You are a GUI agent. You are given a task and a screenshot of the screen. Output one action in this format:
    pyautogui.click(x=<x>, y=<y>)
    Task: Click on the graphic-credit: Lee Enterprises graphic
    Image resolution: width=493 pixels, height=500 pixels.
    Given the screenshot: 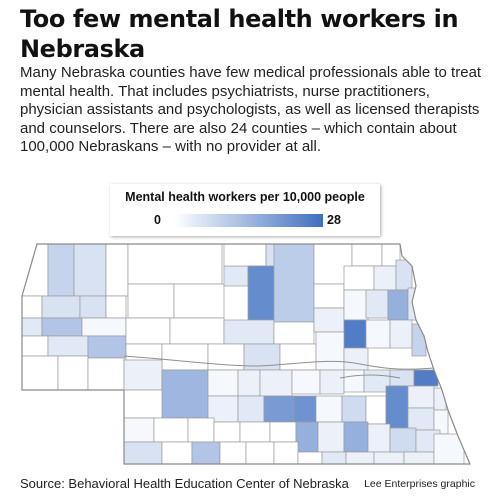 What is the action you would take?
    pyautogui.click(x=419, y=484)
    